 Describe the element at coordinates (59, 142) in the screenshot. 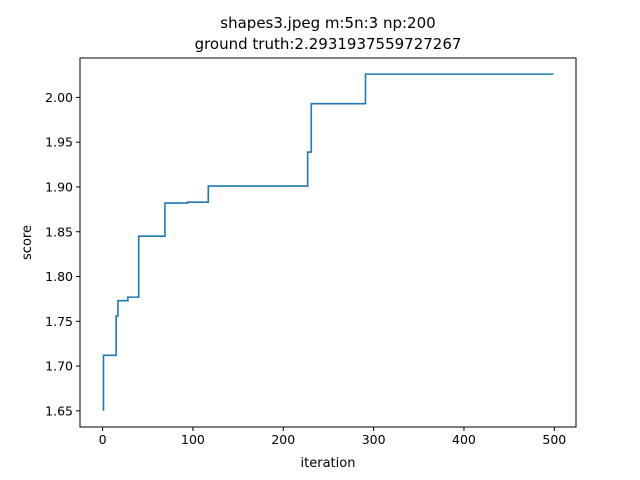

I see `y-tick-label: 1.95` at that location.